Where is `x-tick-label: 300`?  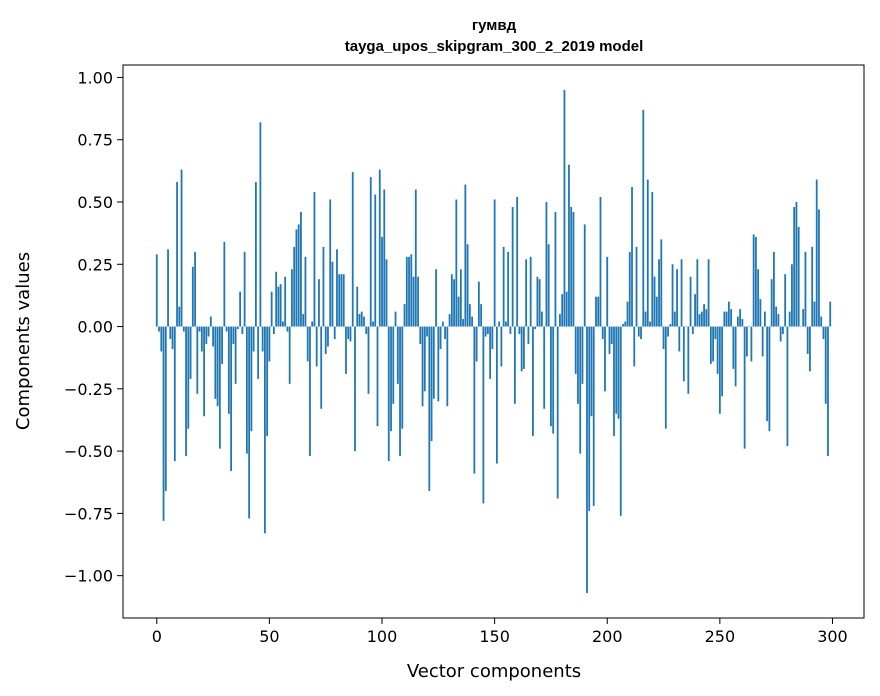 x-tick-label: 300 is located at coordinates (832, 636).